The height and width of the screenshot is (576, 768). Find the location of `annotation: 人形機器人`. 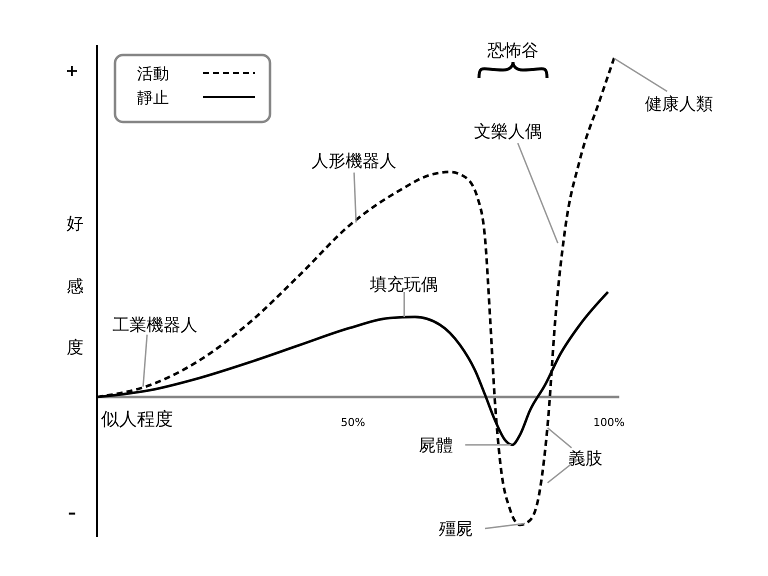

annotation: 人形機器人 is located at coordinates (354, 162).